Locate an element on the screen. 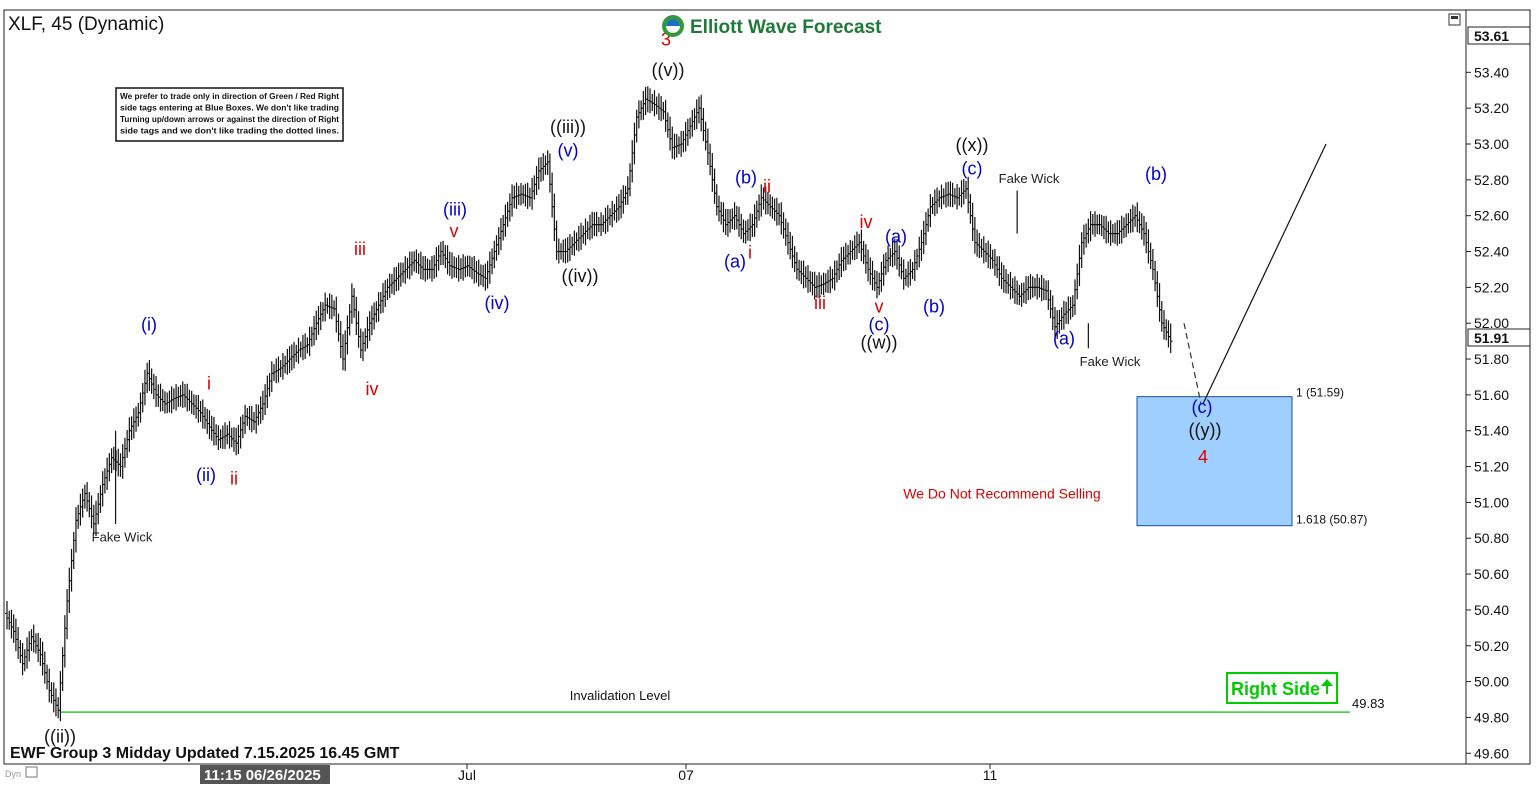 This screenshot has height=788, width=1536. y-tick-label: 51.40 is located at coordinates (1491, 431).